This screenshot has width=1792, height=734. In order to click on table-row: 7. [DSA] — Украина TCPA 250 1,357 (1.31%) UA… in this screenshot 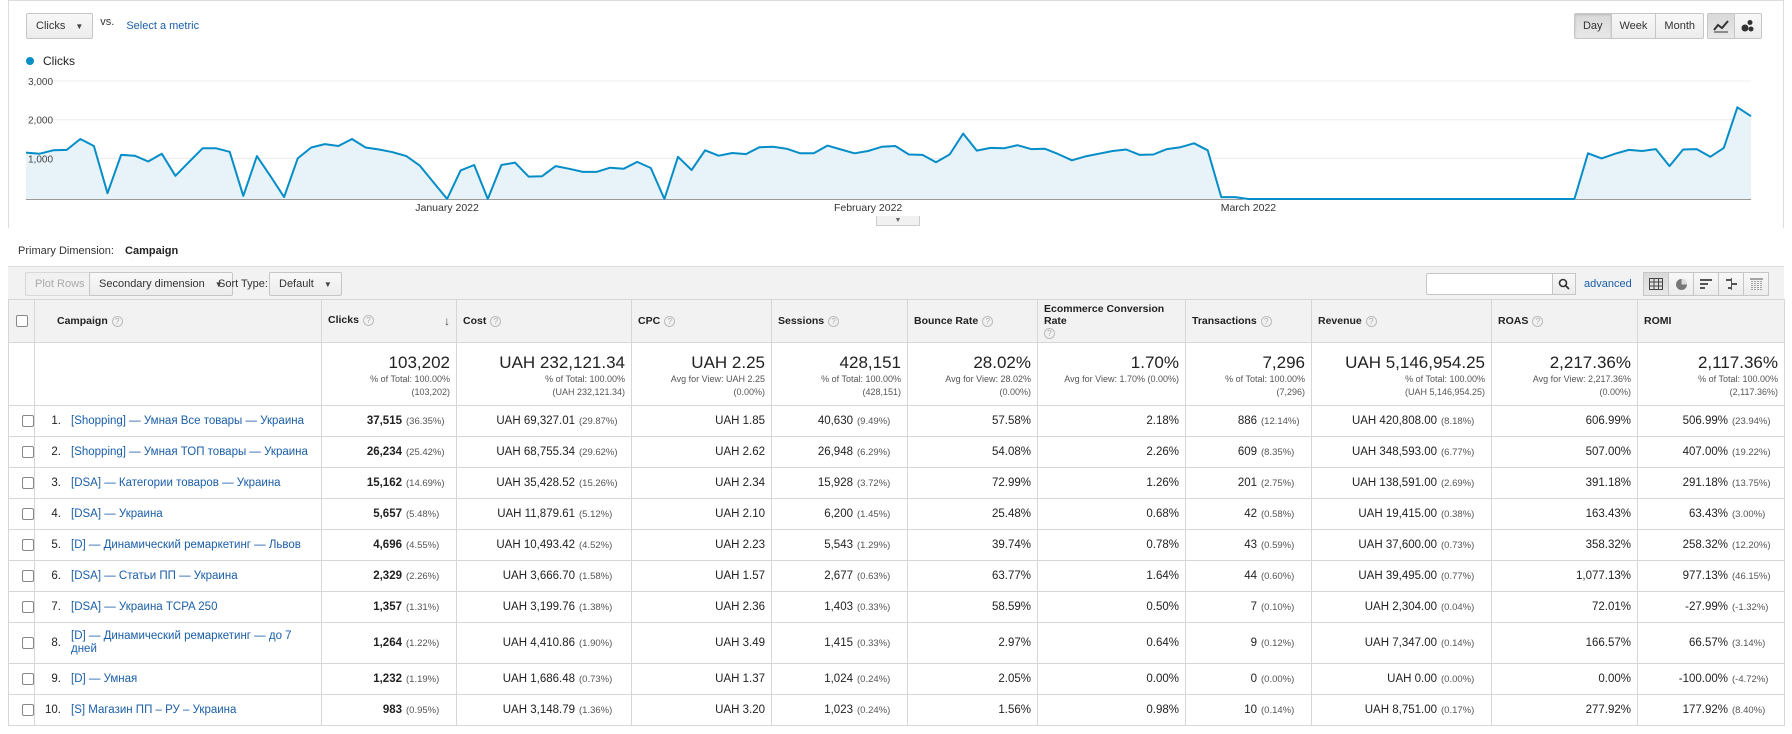, I will do `click(896, 607)`.